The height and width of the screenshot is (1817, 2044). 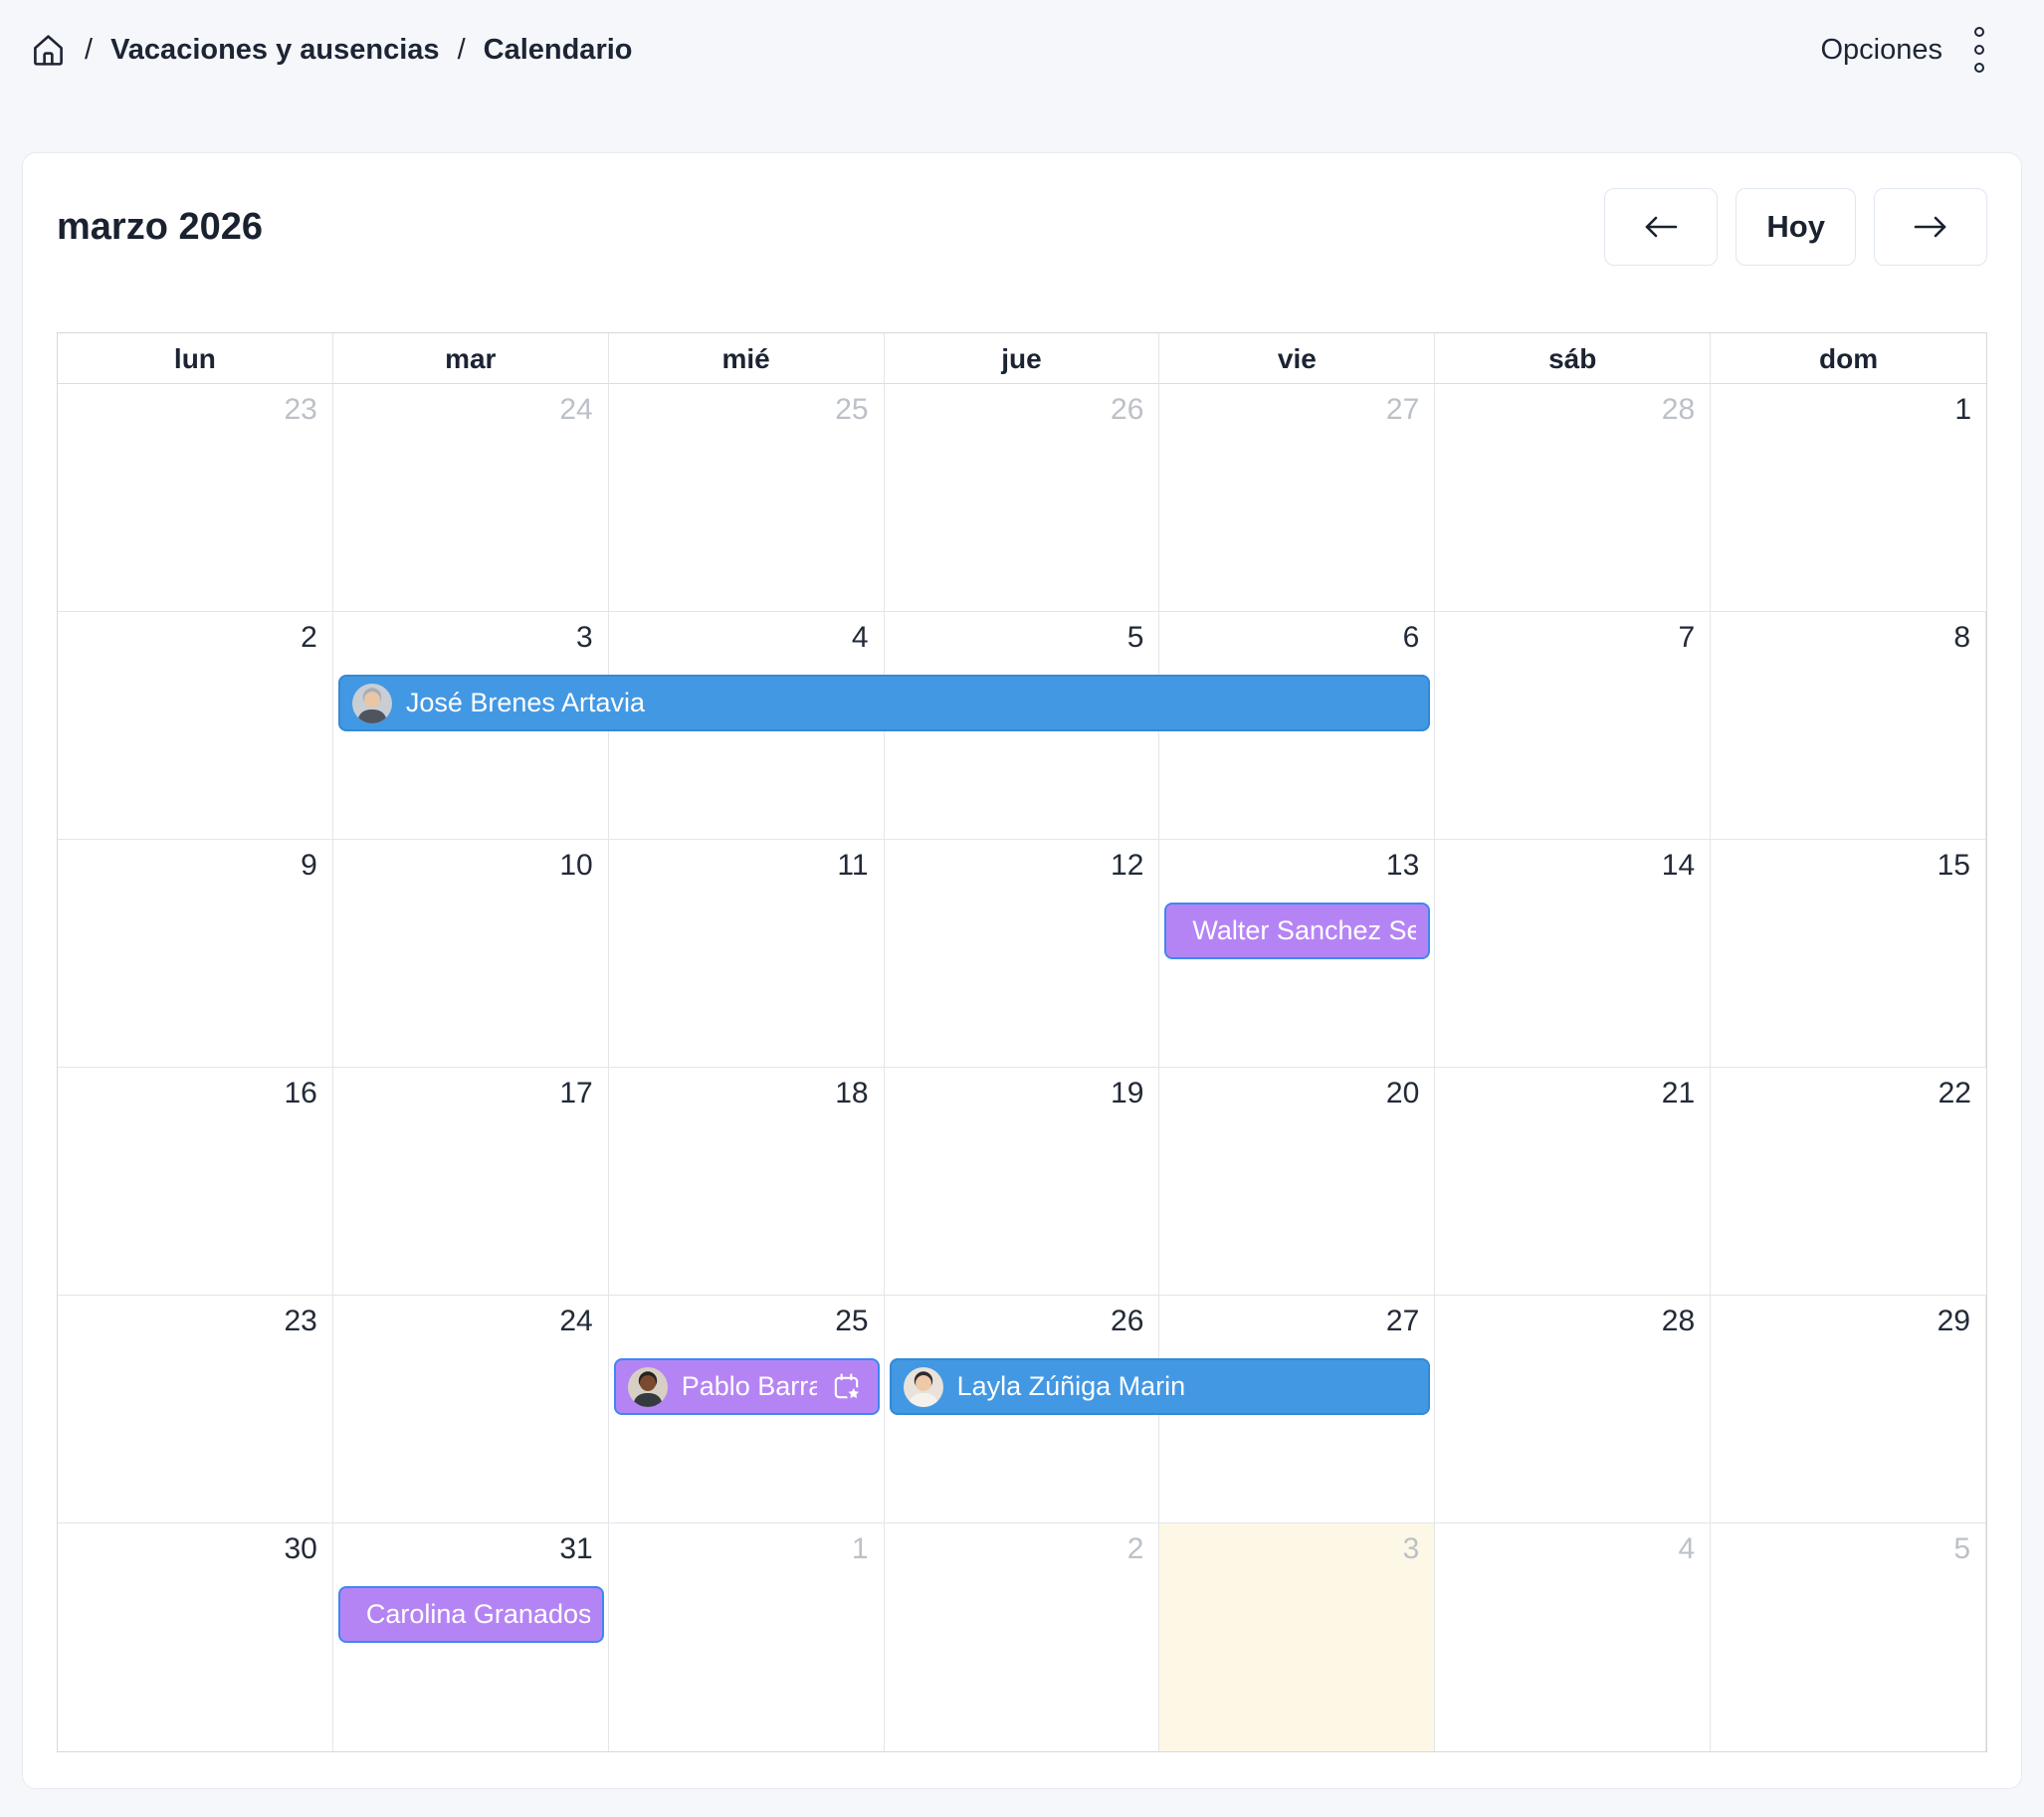 What do you see at coordinates (1573, 954) in the screenshot?
I see `day-cell: 14` at bounding box center [1573, 954].